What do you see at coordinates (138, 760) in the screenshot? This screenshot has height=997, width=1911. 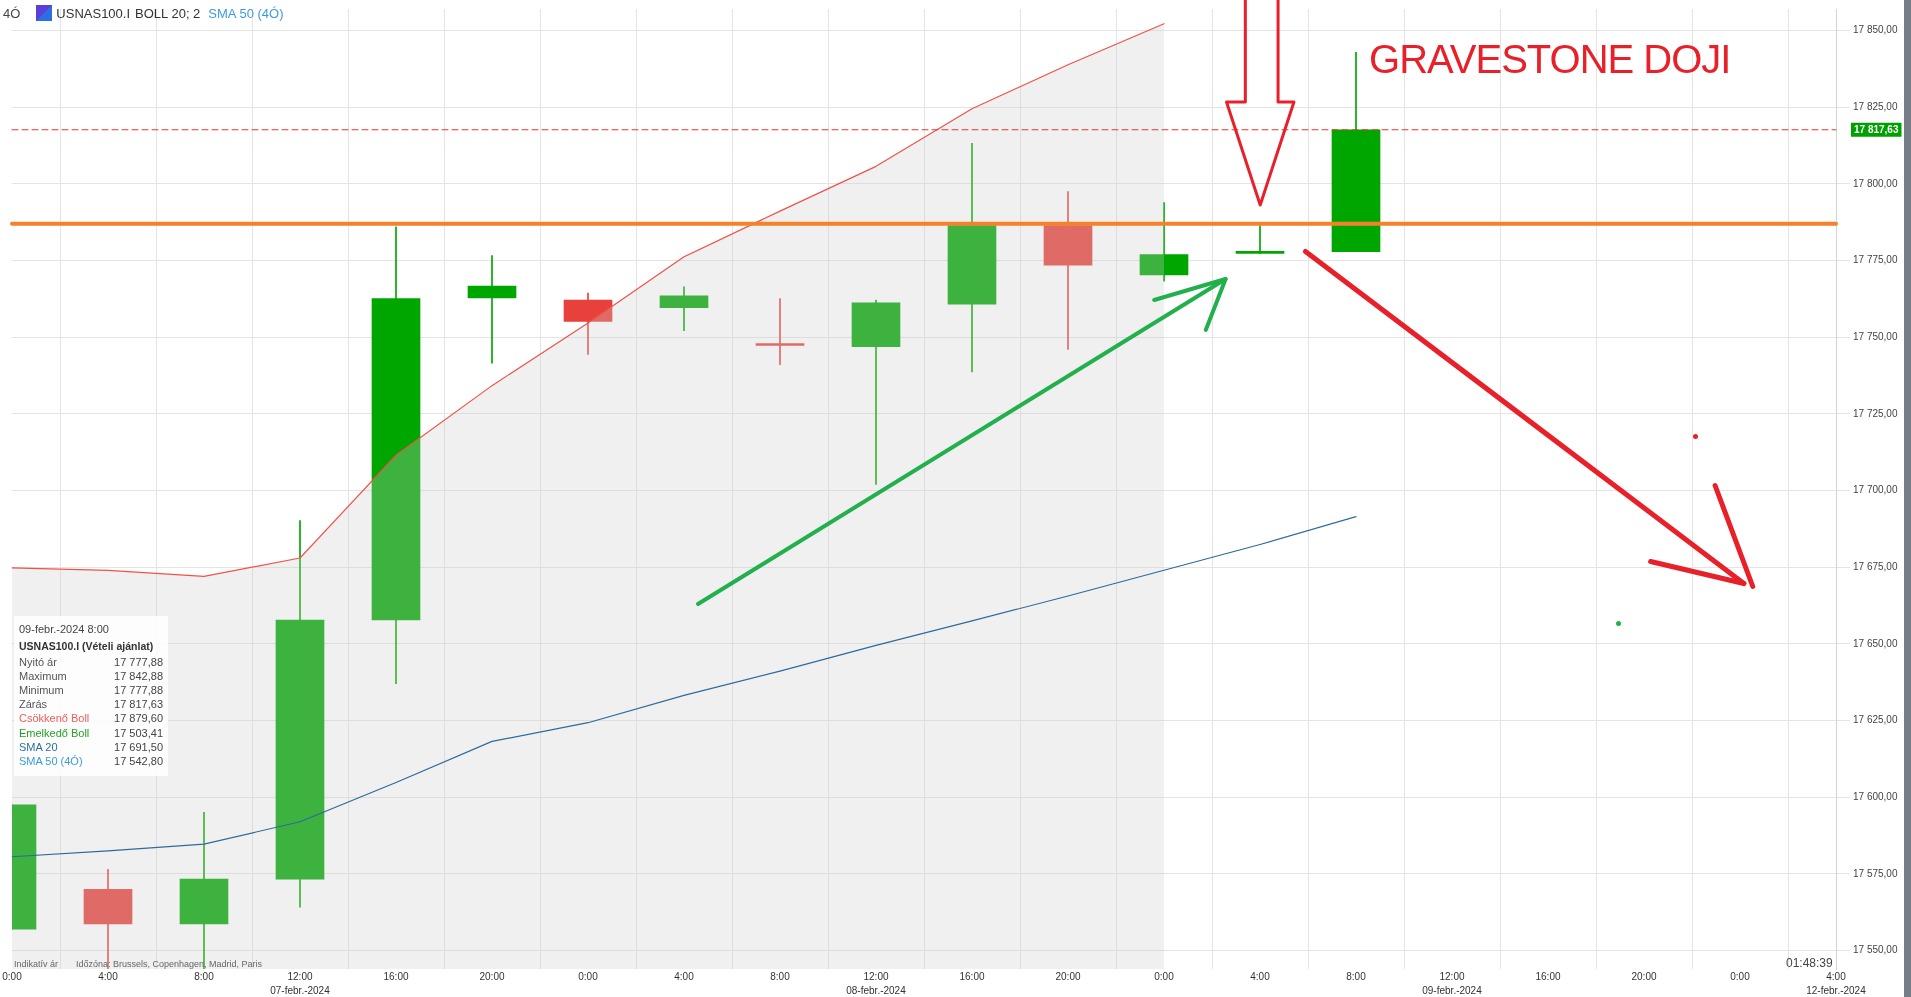 I see `annotation: 17 542,80` at bounding box center [138, 760].